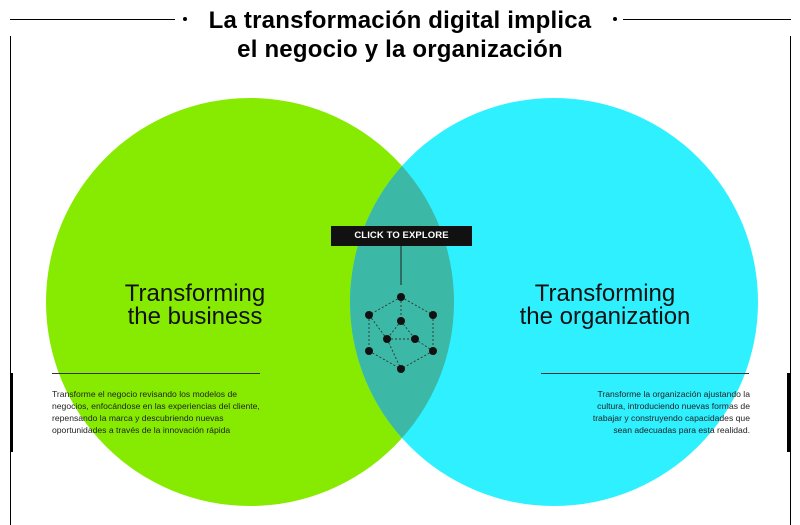 The image size is (800, 525). What do you see at coordinates (605, 293) in the screenshot?
I see `organization-heading-line-1: Transforming` at bounding box center [605, 293].